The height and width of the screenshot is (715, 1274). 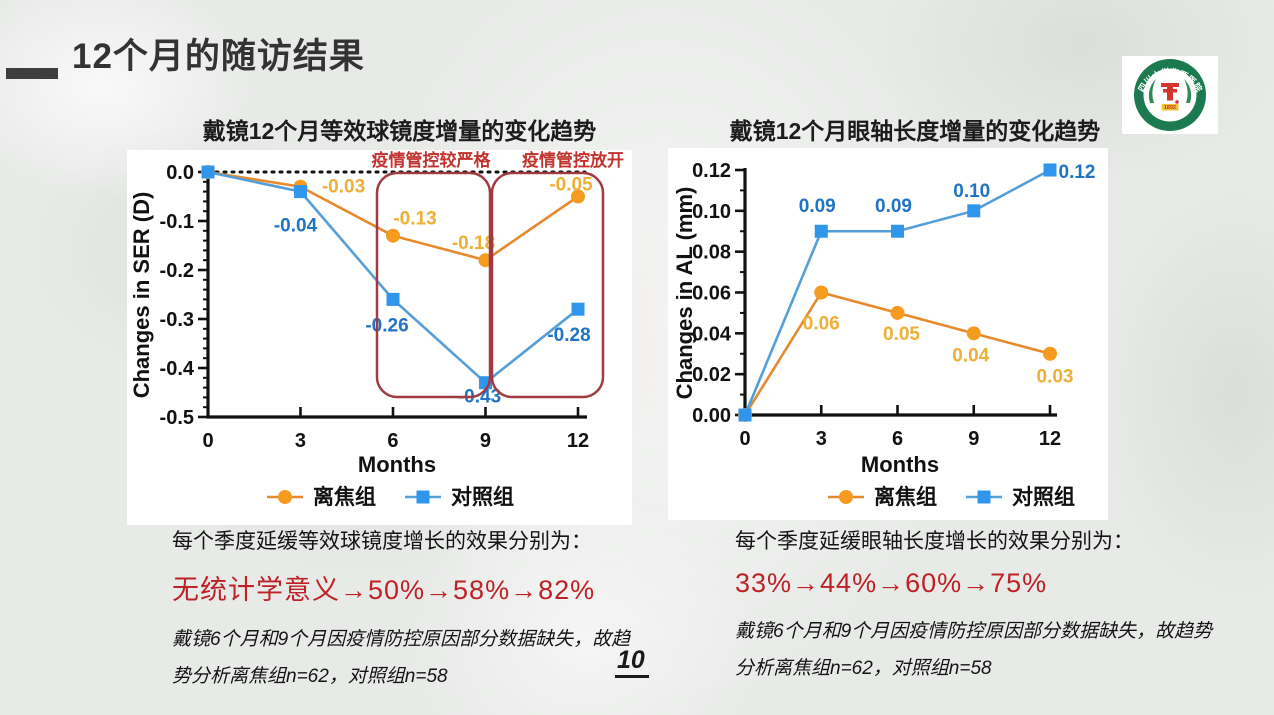 I want to click on seal-banner, so click(x=1170, y=107).